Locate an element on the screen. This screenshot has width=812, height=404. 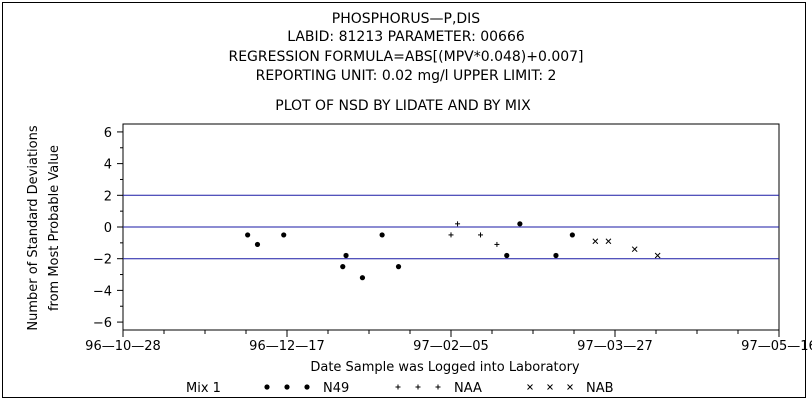
reference-lines is located at coordinates (451, 227).